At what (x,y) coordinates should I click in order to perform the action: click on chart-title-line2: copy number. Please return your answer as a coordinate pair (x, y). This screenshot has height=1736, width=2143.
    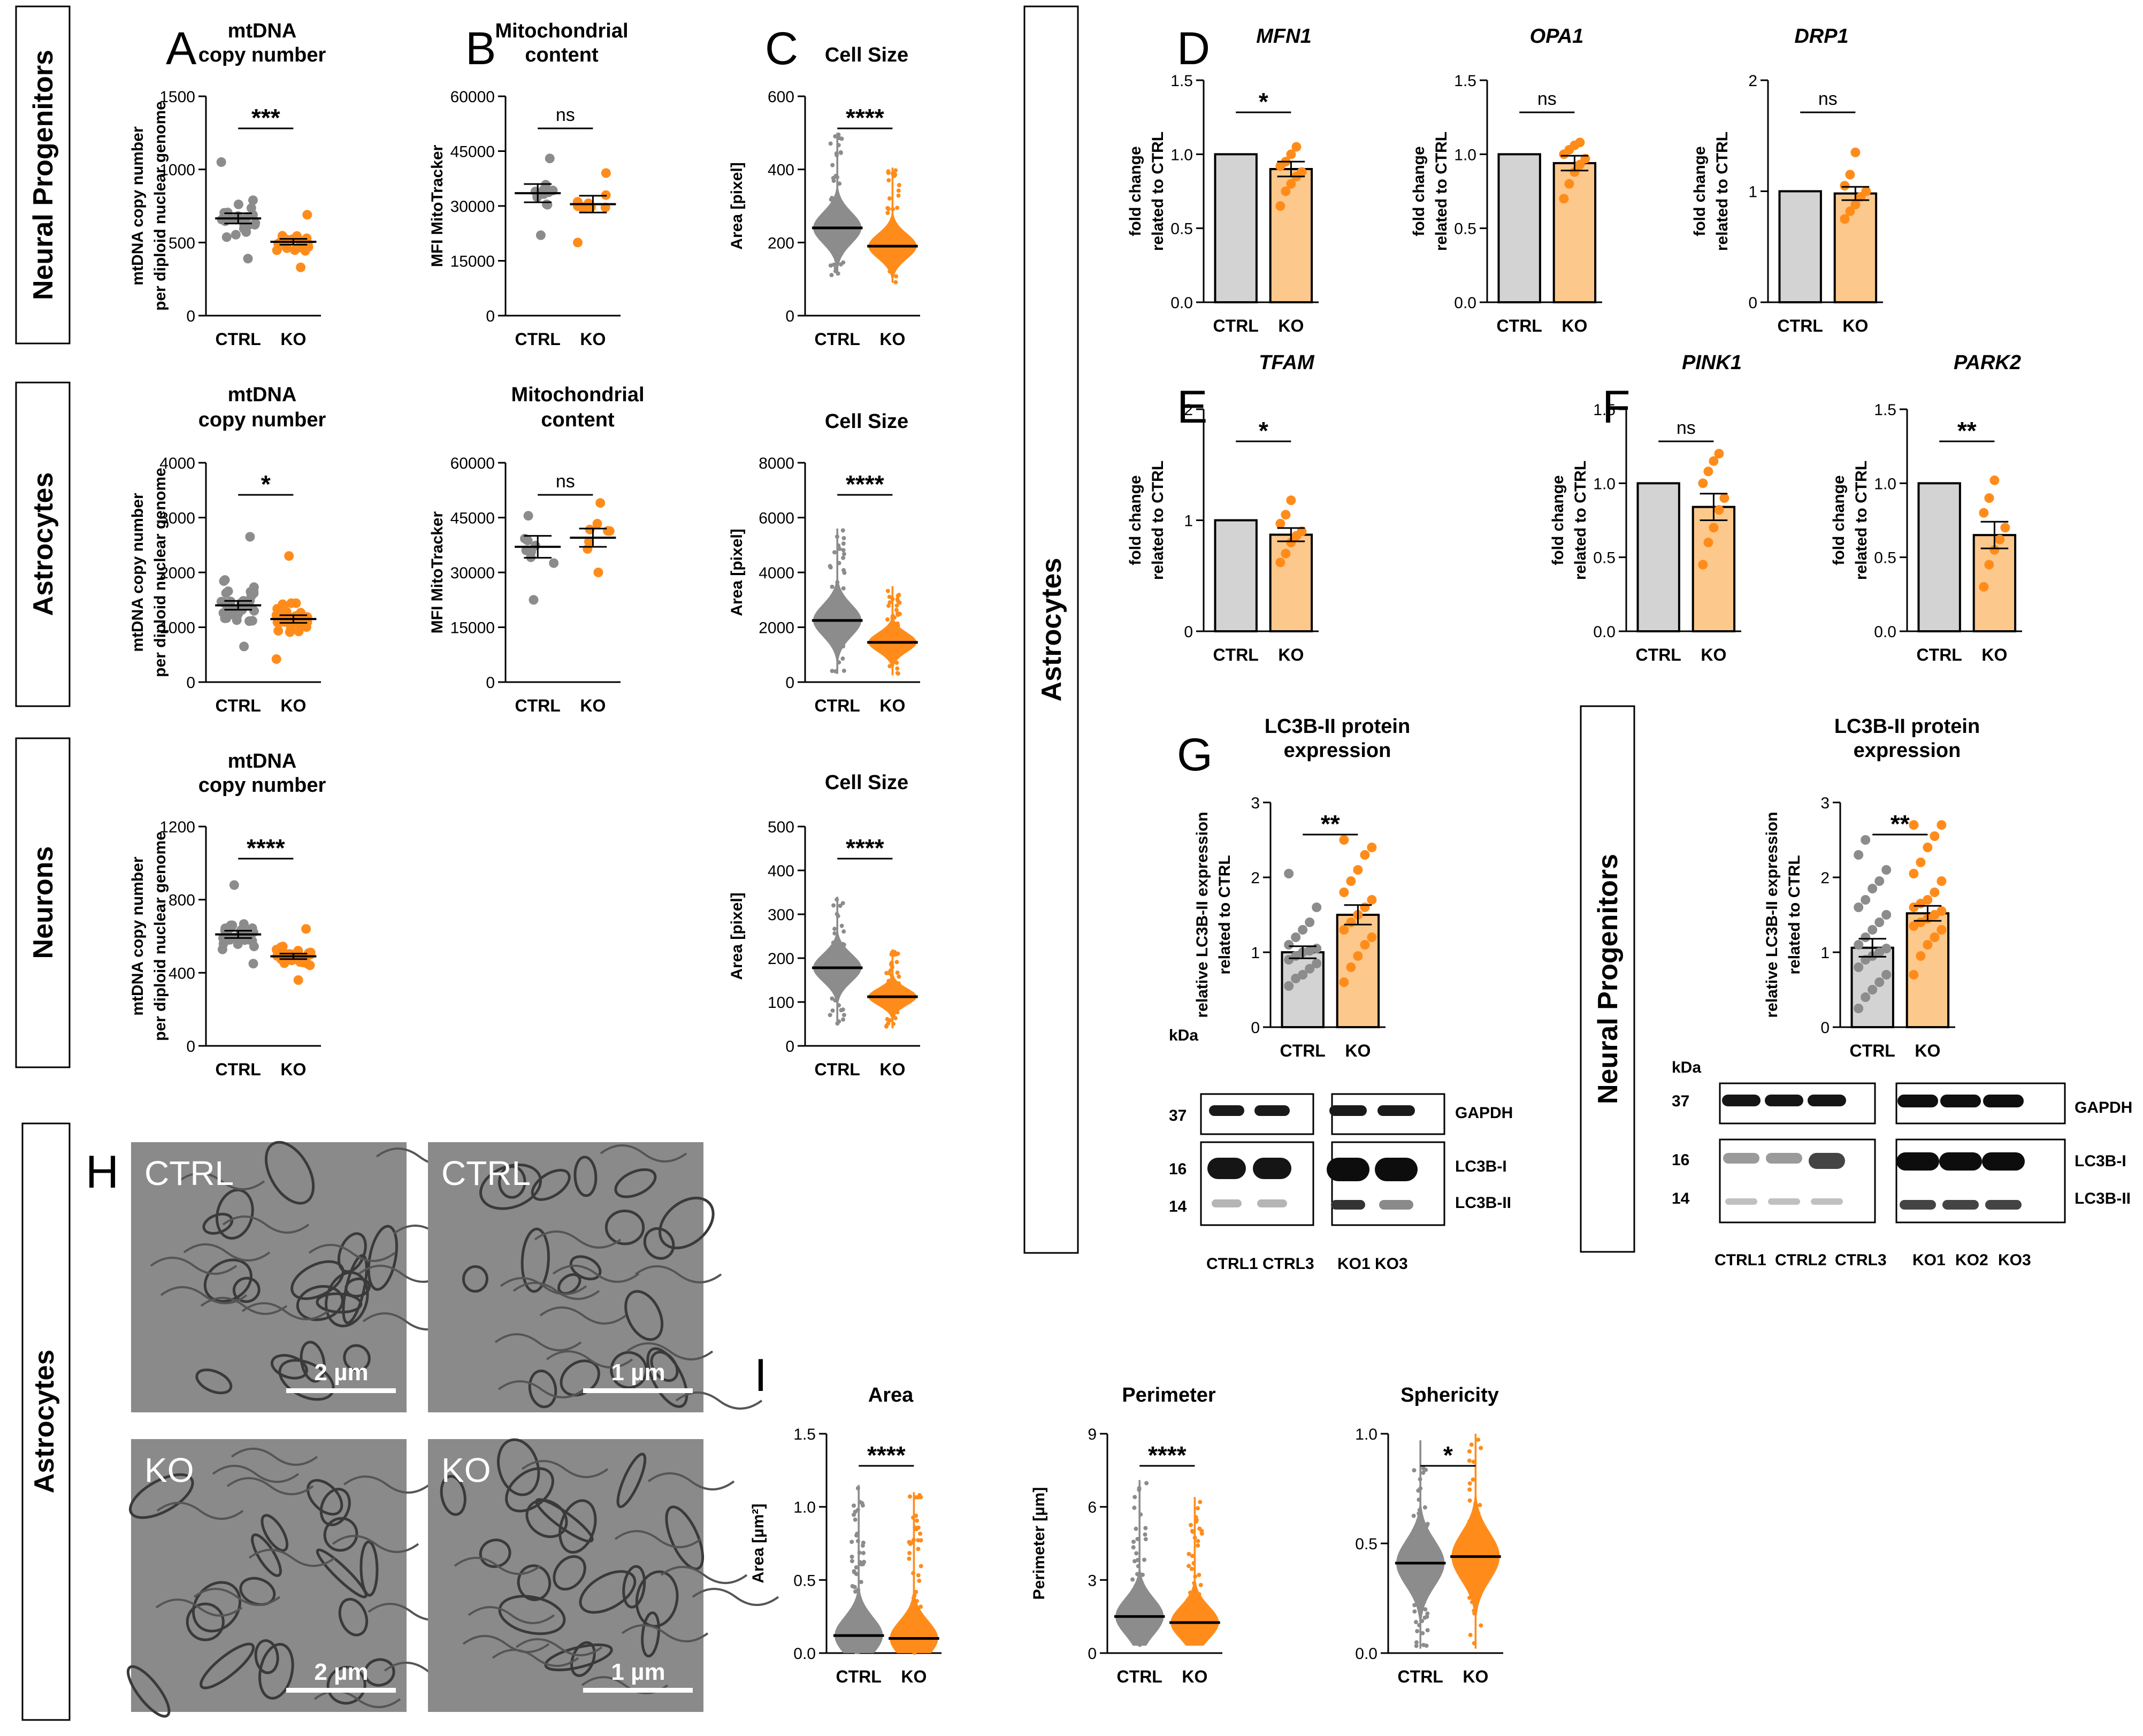
    Looking at the image, I should click on (262, 785).